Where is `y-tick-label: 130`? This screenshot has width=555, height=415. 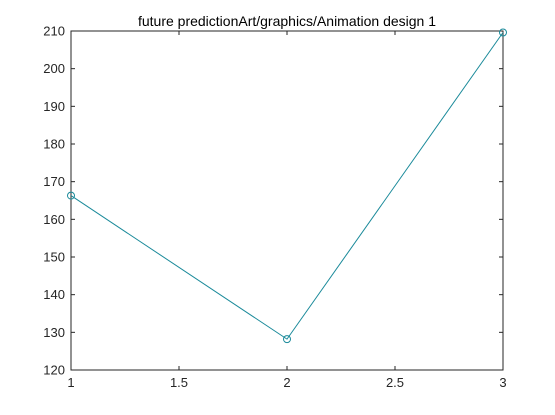
y-tick-label: 130 is located at coordinates (54, 332).